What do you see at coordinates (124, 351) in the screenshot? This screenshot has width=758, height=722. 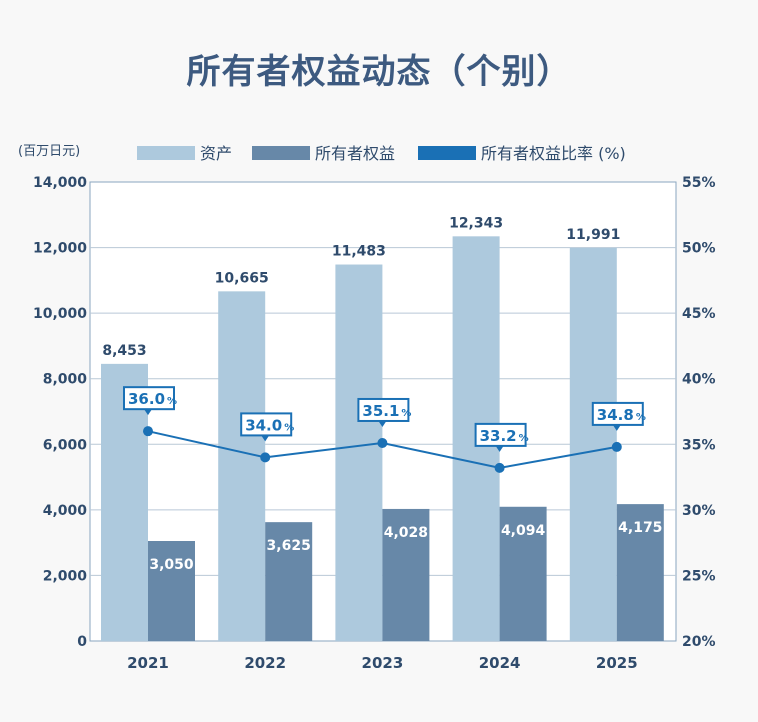 I see `data-label-assets: 8,453` at bounding box center [124, 351].